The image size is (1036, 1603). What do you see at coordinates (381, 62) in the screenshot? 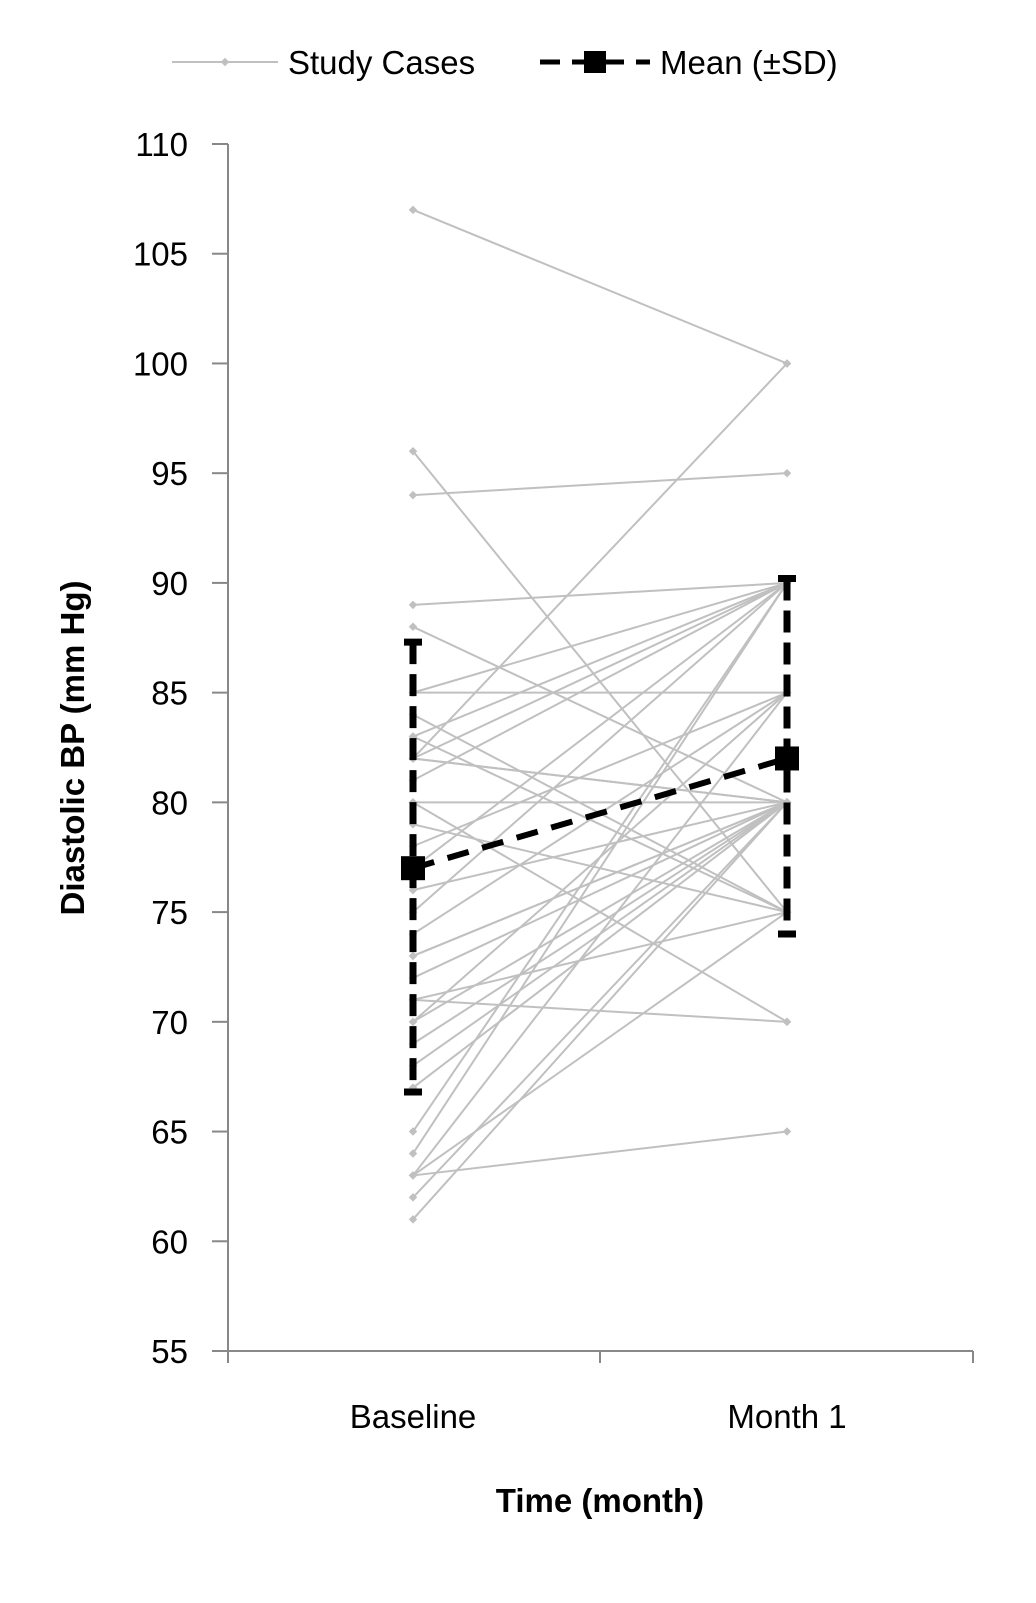
I see `legend-study-cases-label: Study Cases` at bounding box center [381, 62].